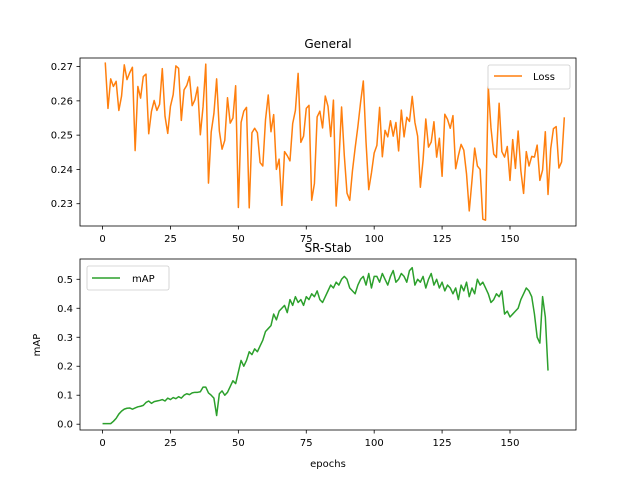 This screenshot has height=480, width=640. What do you see at coordinates (238, 239) in the screenshot?
I see `loss-x-tick-label: 50` at bounding box center [238, 239].